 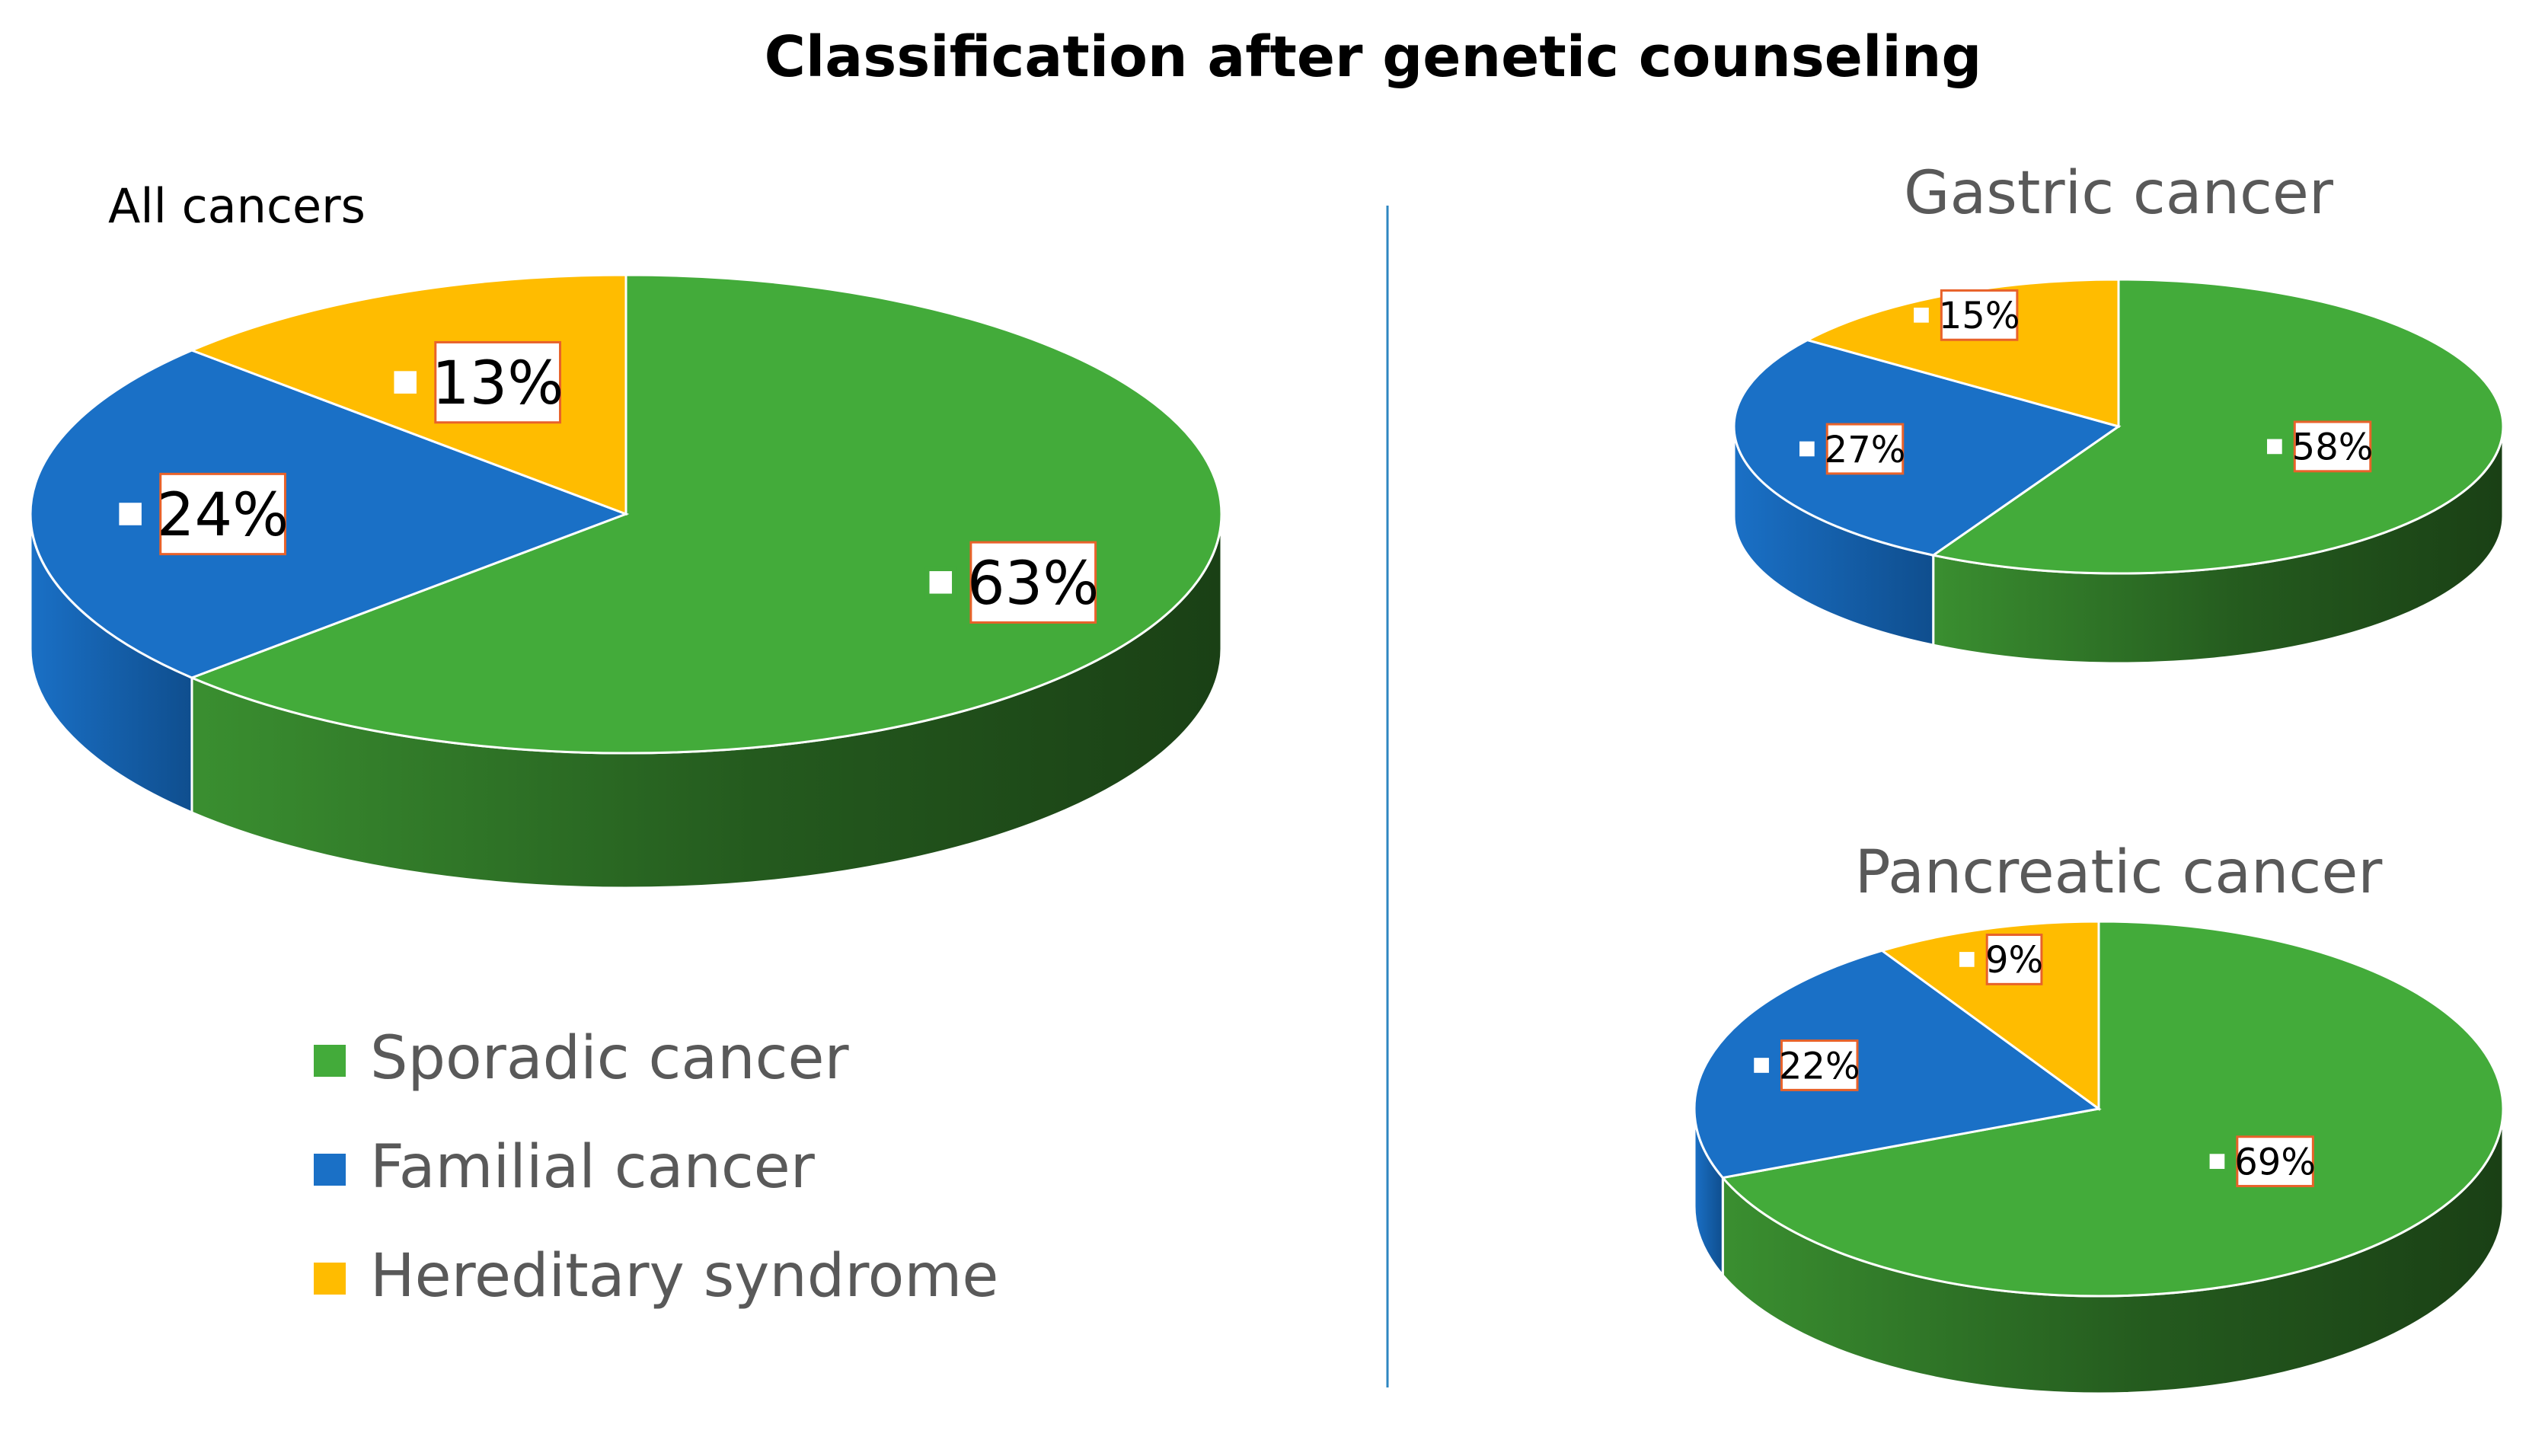 I want to click on legend-item-sporadic: Sporadic cancer, so click(x=581, y=1058).